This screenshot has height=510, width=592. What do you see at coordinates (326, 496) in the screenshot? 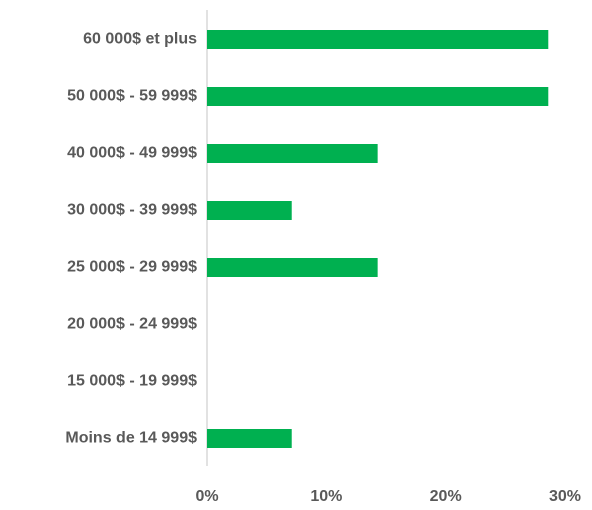
I see `x-tick-label: 10%` at bounding box center [326, 496].